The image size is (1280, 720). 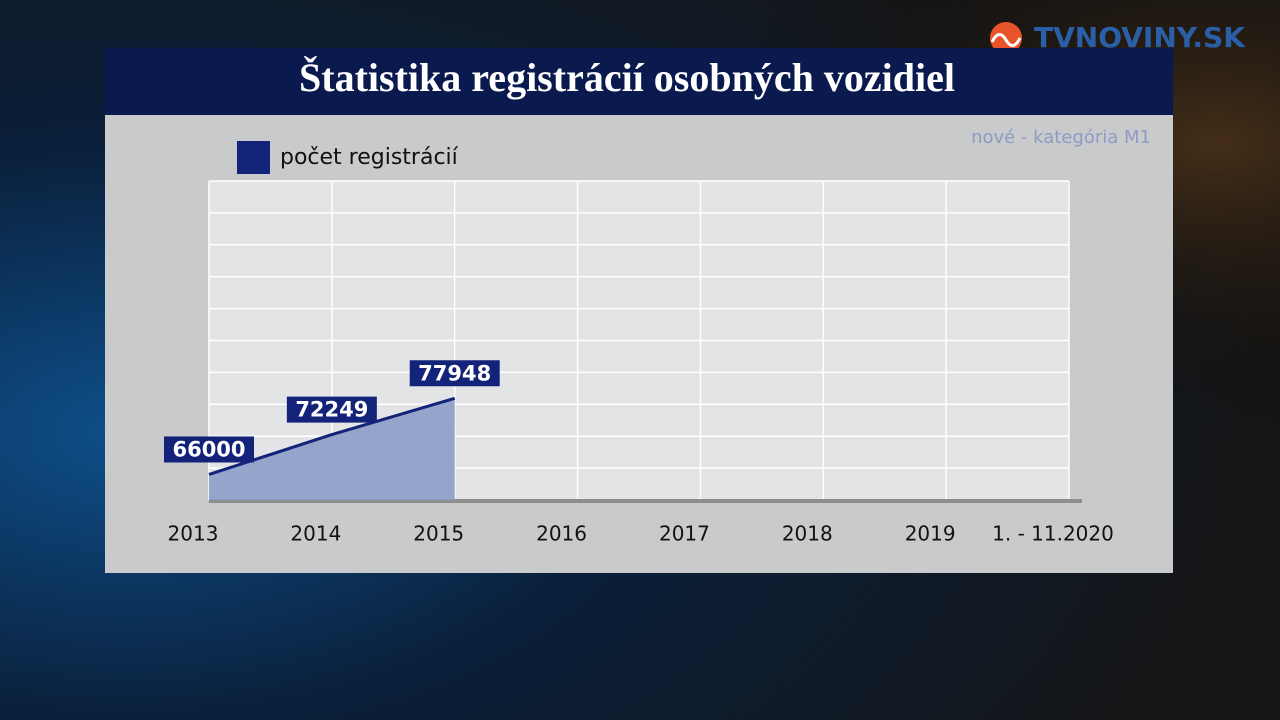 What do you see at coordinates (684, 534) in the screenshot?
I see `x-tick-label: 2017` at bounding box center [684, 534].